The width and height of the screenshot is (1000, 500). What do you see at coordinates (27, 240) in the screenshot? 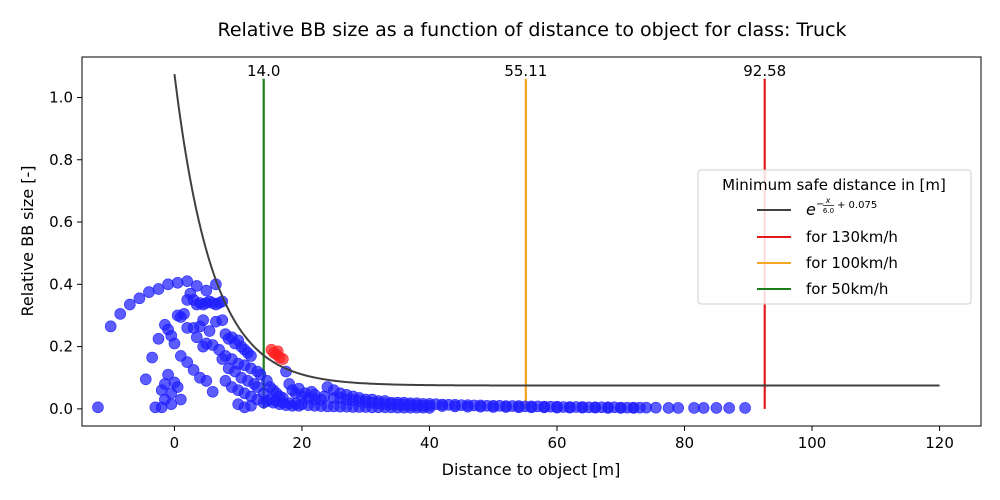
I see `y-axis-label: Relative BB size [-]` at bounding box center [27, 240].